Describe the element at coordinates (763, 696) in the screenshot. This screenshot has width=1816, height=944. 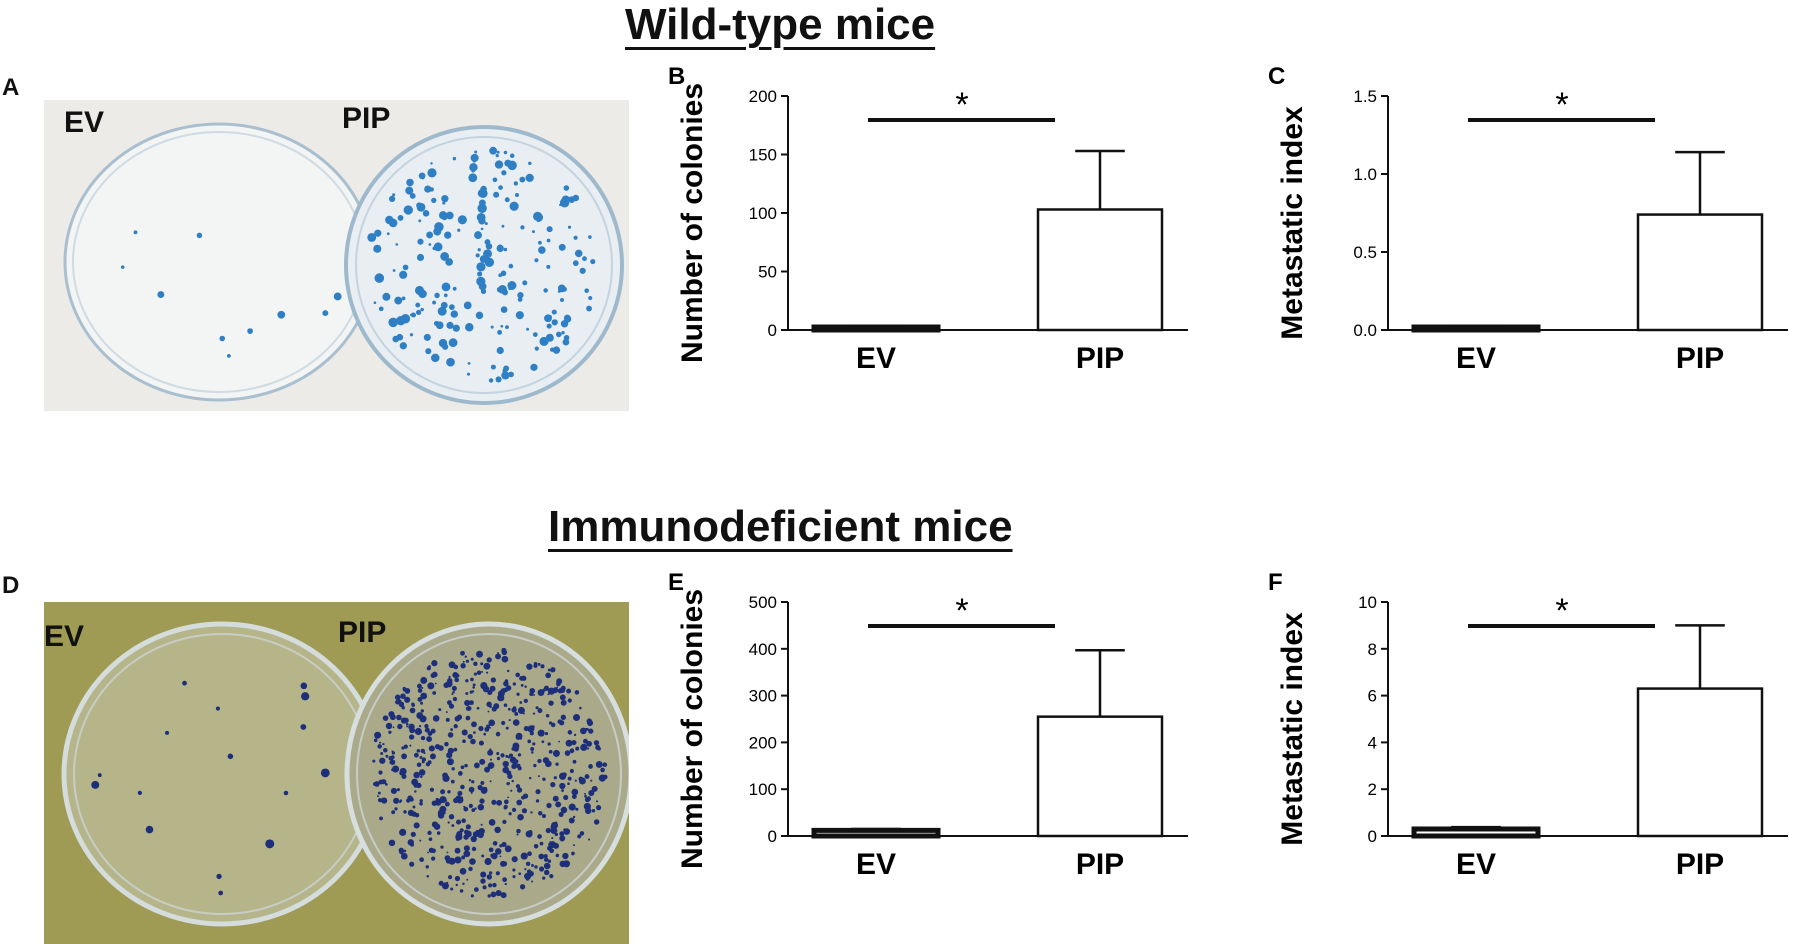
I see `y-tick-label: 300` at that location.